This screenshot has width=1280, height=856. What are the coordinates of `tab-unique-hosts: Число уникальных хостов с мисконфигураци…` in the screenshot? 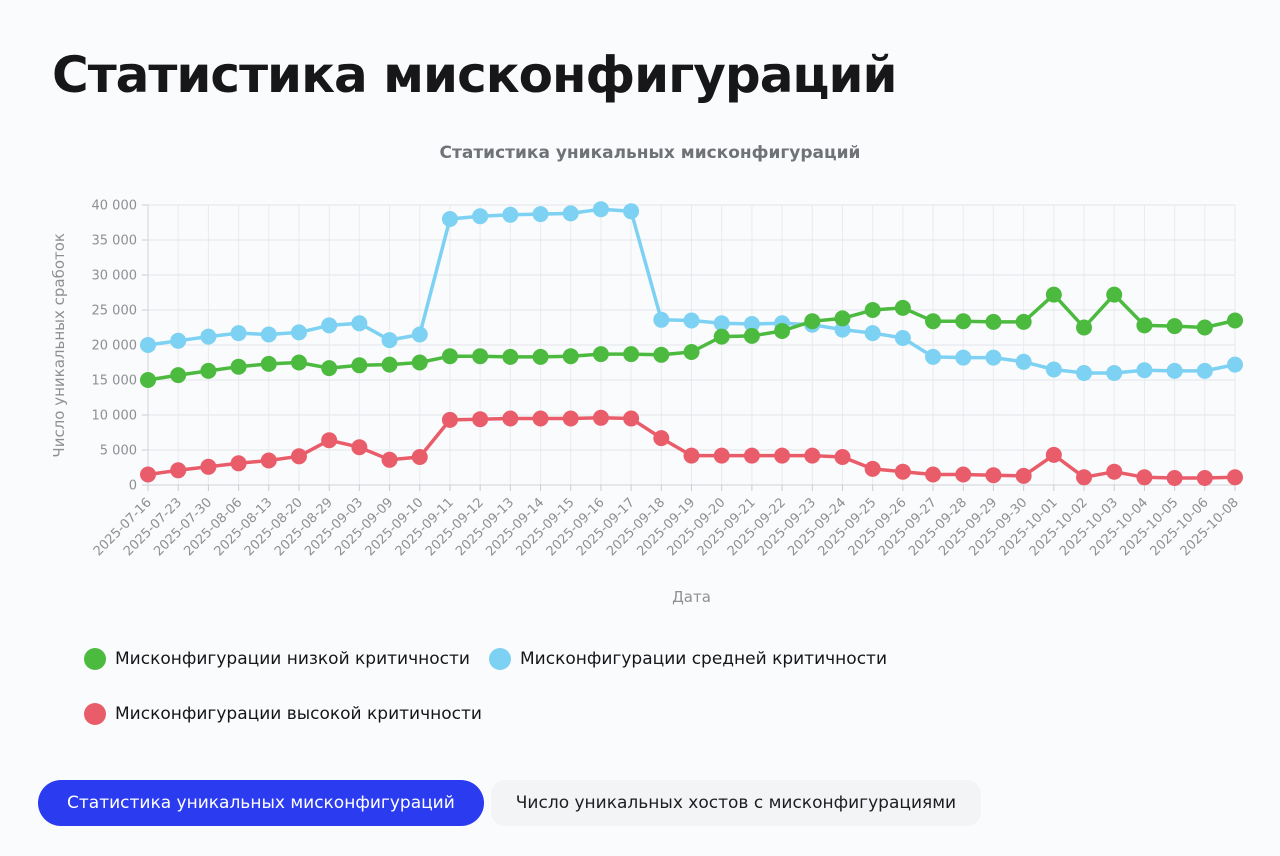 It's located at (736, 803).